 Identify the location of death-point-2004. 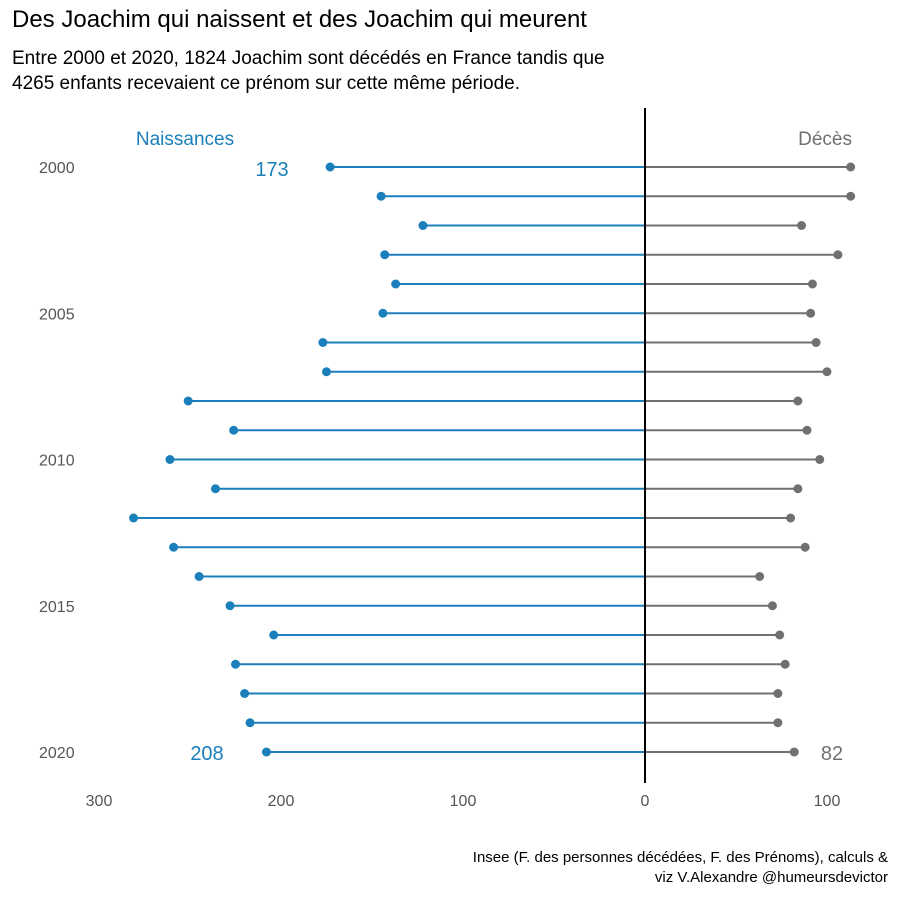
(812, 284).